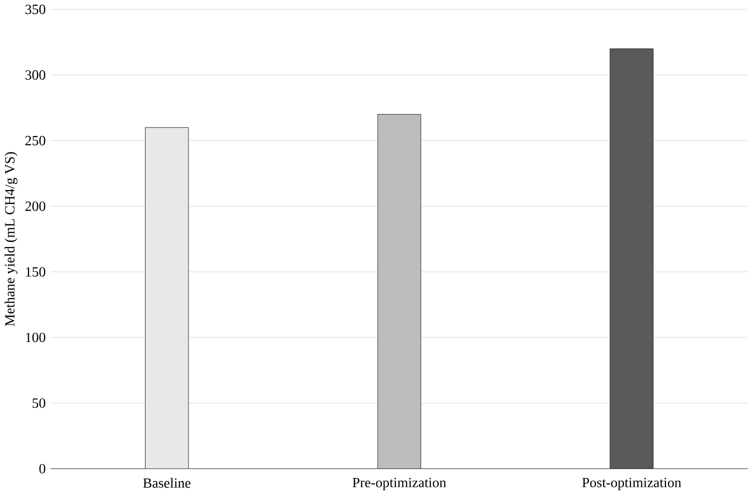  What do you see at coordinates (35, 75) in the screenshot?
I see `y-tick-label: 300` at bounding box center [35, 75].